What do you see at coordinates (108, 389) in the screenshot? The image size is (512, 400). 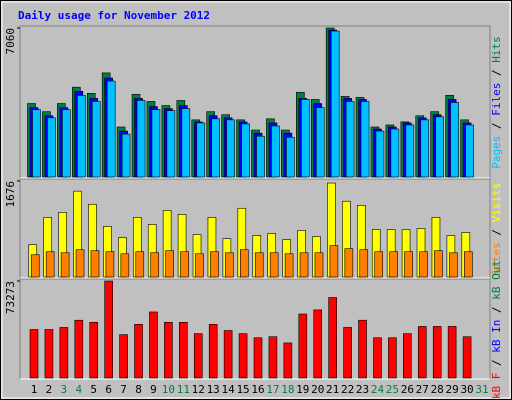 I see `x-tick-label: 6` at bounding box center [108, 389].